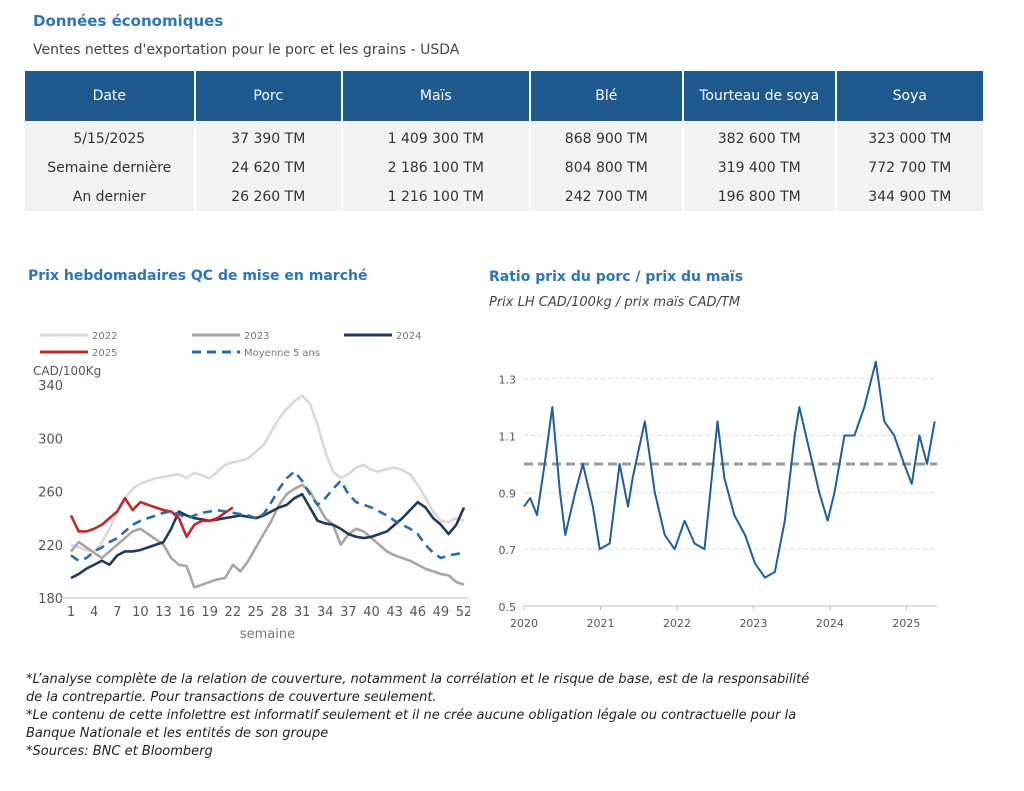 The width and height of the screenshot is (1024, 791). What do you see at coordinates (508, 380) in the screenshot?
I see `y-tick-label: 1.3` at bounding box center [508, 380].